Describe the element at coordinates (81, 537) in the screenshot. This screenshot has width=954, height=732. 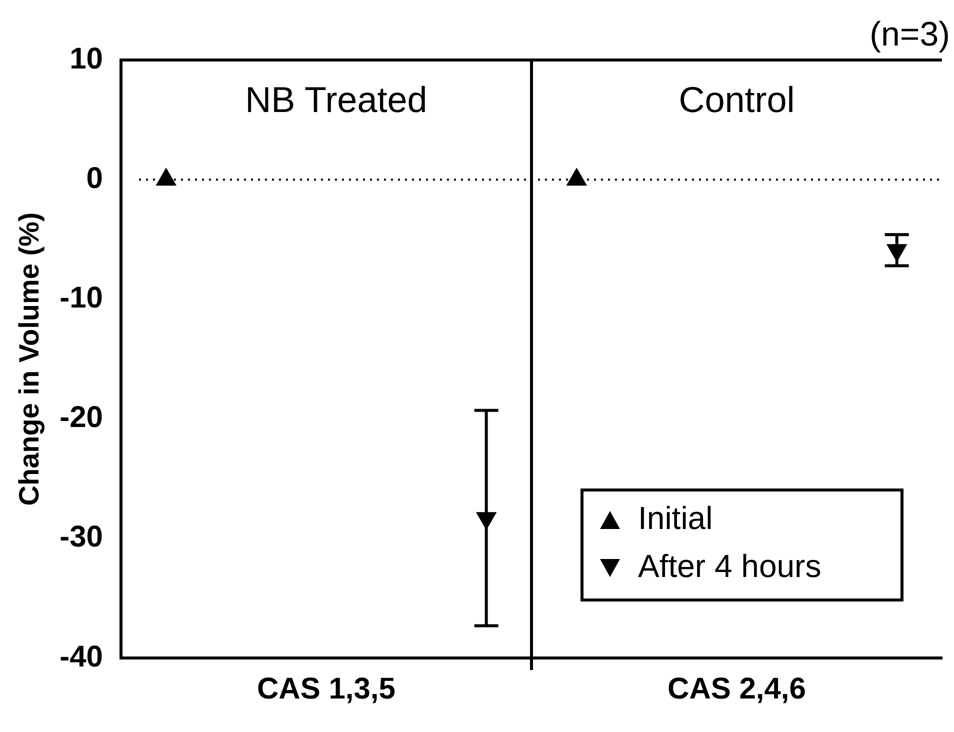
I see `y-tick-label: -30` at that location.